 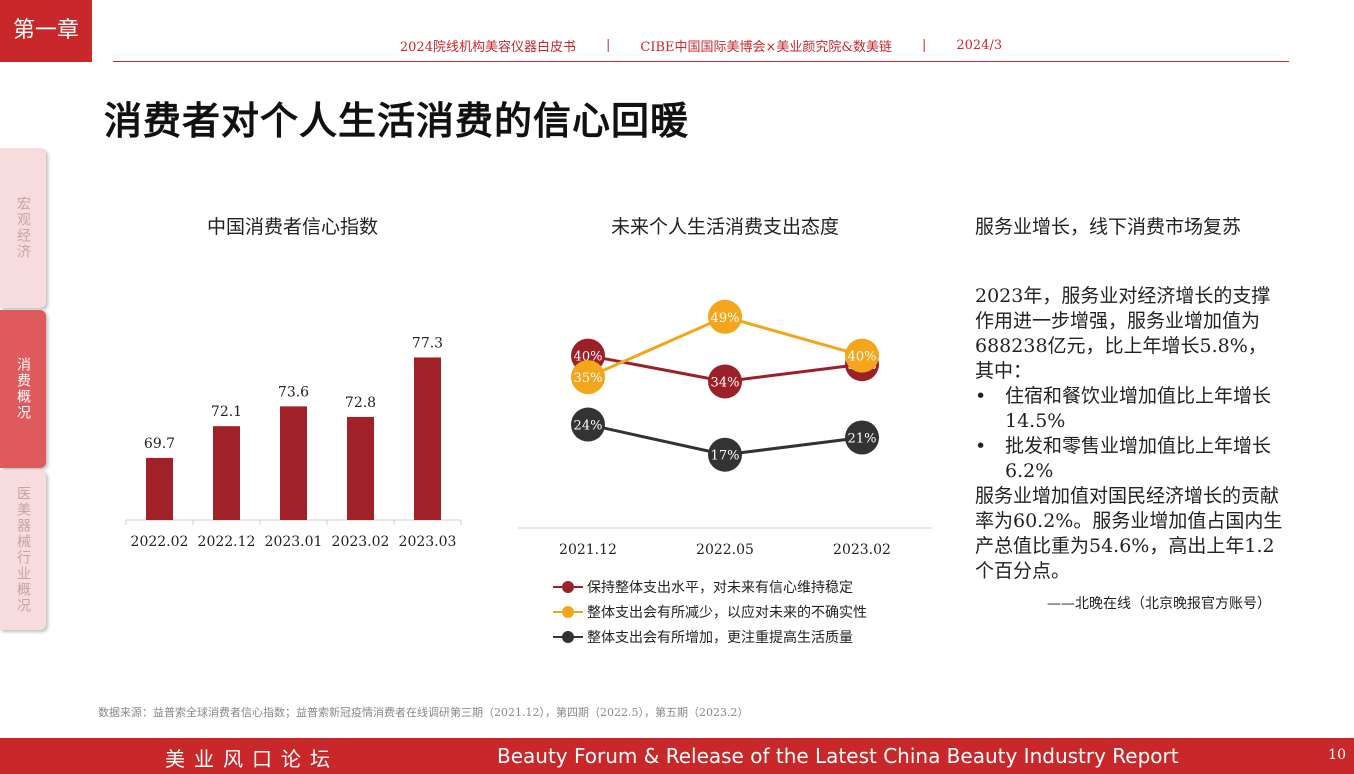 What do you see at coordinates (227, 542) in the screenshot?
I see `x-tick-label: 2022.12` at bounding box center [227, 542].